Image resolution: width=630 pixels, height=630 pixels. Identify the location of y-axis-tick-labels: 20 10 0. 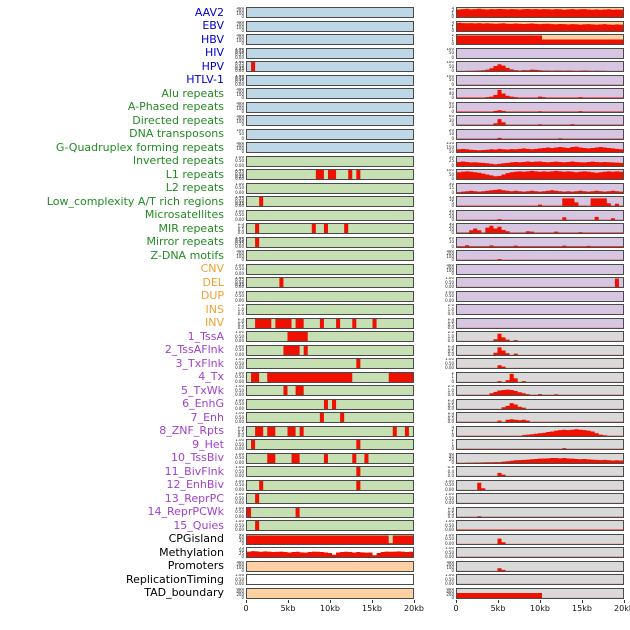
(451, 242).